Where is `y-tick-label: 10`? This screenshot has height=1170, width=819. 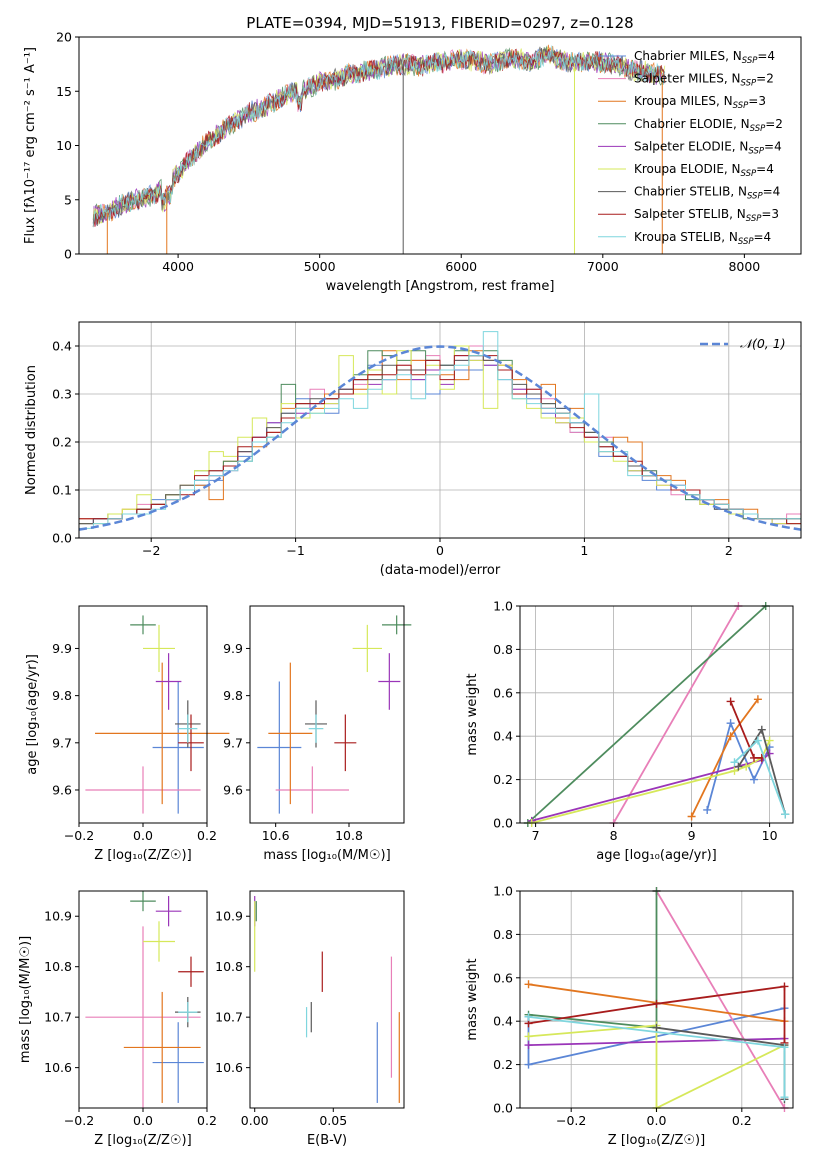
y-tick-label: 10 is located at coordinates (64, 145).